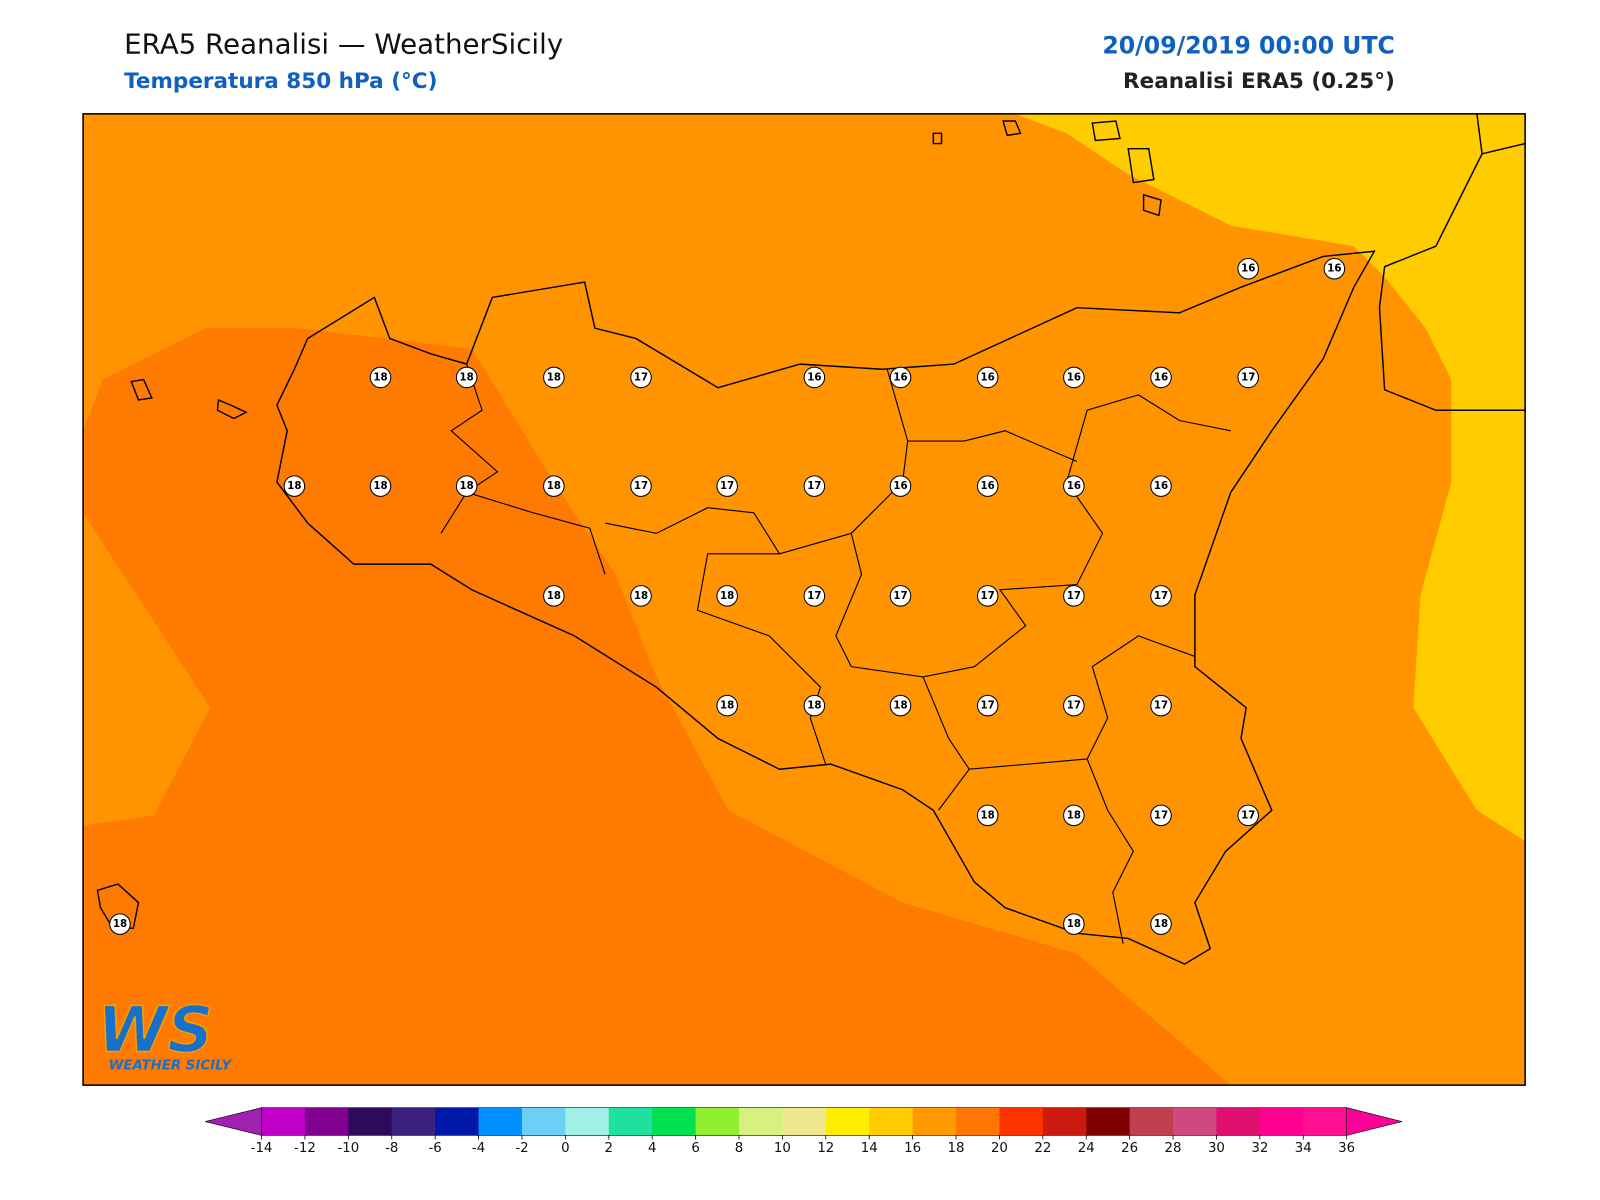  What do you see at coordinates (1216, 1148) in the screenshot?
I see `colorbar-tick-label: 30` at bounding box center [1216, 1148].